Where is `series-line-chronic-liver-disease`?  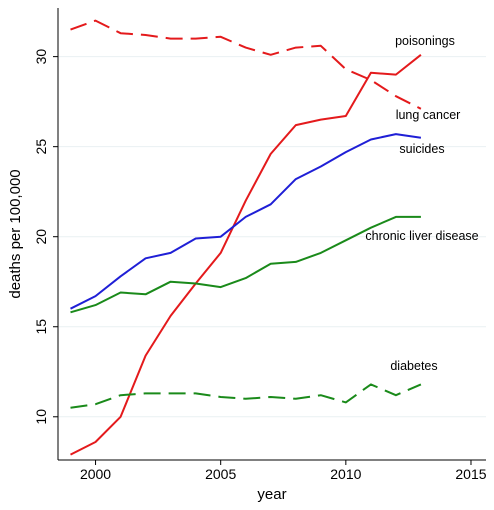 series-line-chronic-liver-disease is located at coordinates (245, 264).